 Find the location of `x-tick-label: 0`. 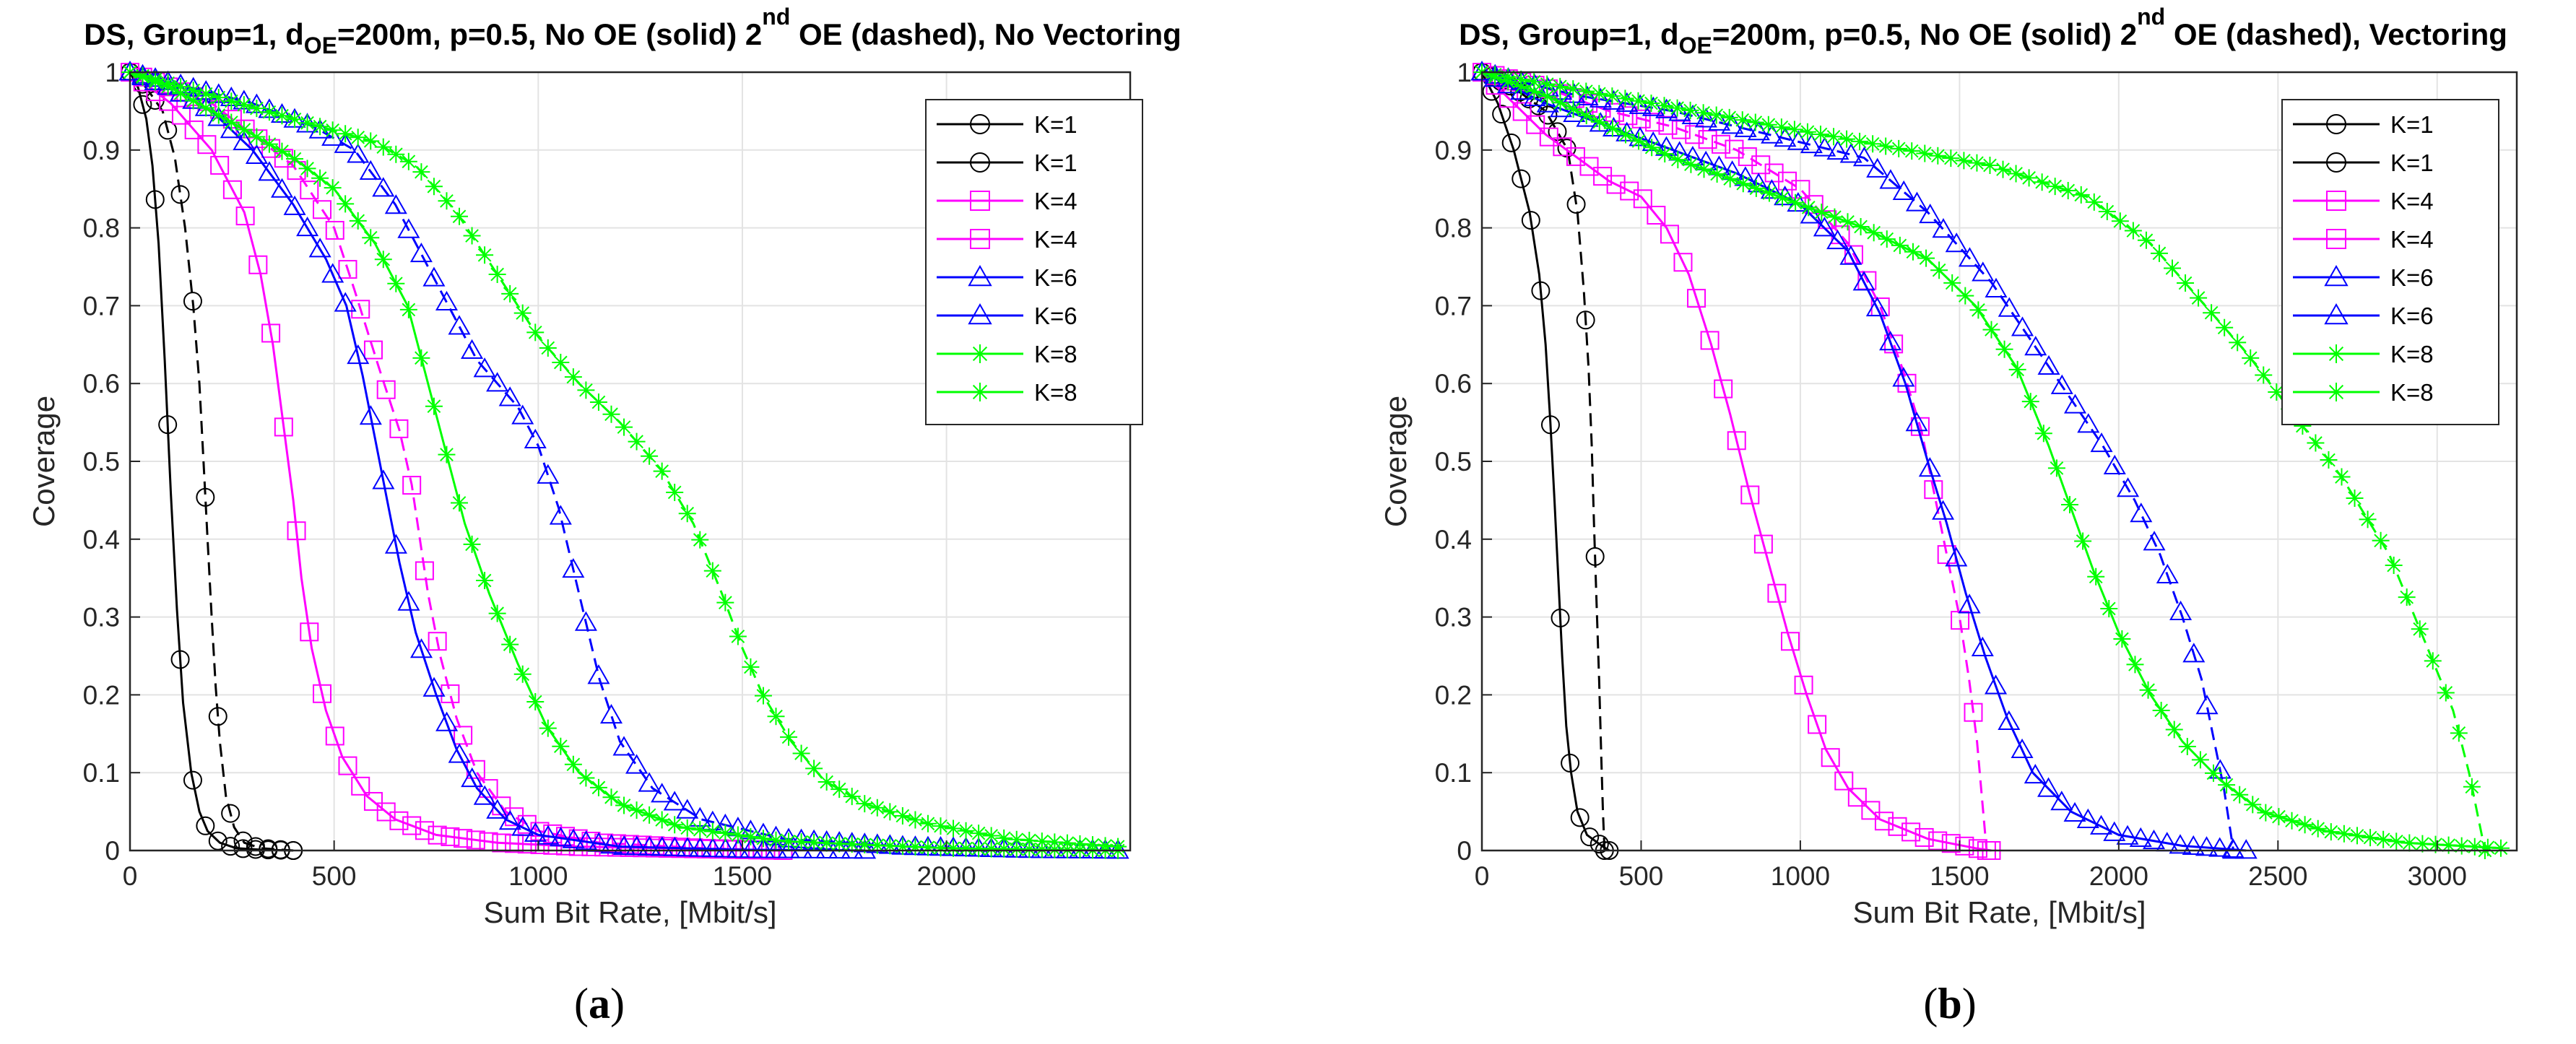

x-tick-label: 0 is located at coordinates (130, 876).